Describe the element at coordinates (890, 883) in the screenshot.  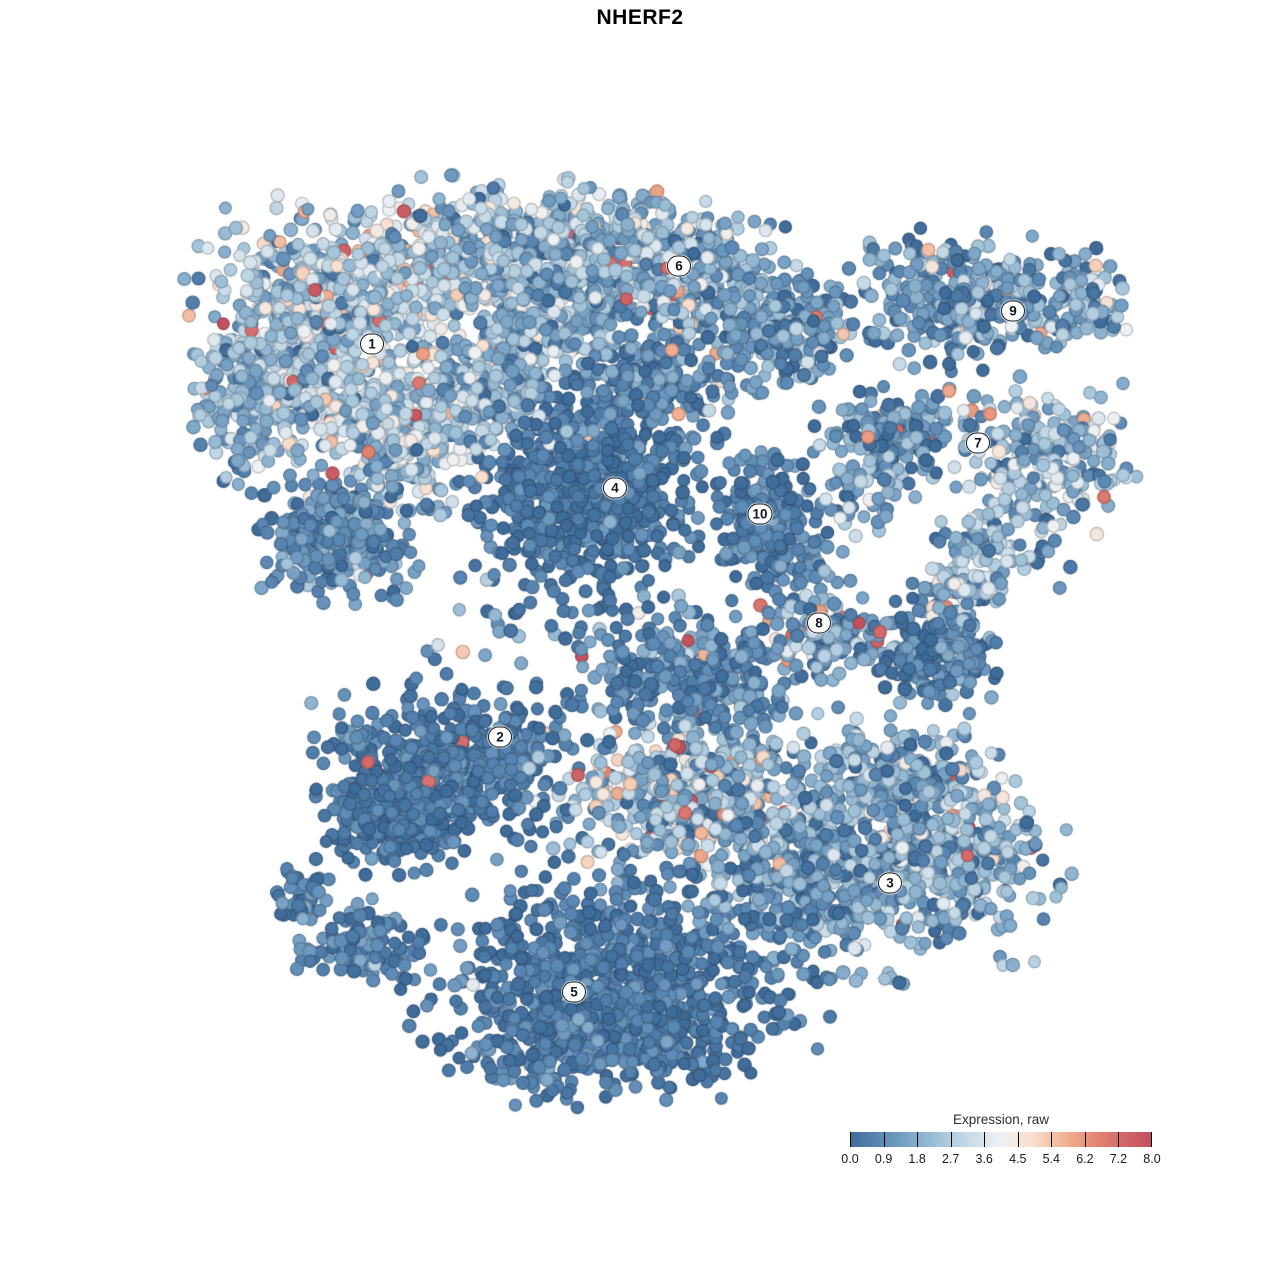
I see `cluster-label-3: 3` at that location.